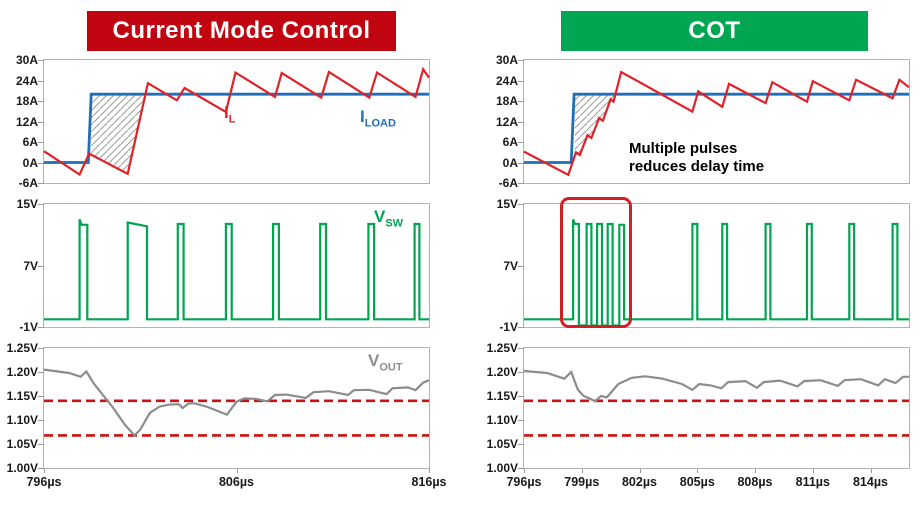 Image resolution: width=921 pixels, height=509 pixels. What do you see at coordinates (870, 482) in the screenshot?
I see `x-tick-label: 814µs` at bounding box center [870, 482].